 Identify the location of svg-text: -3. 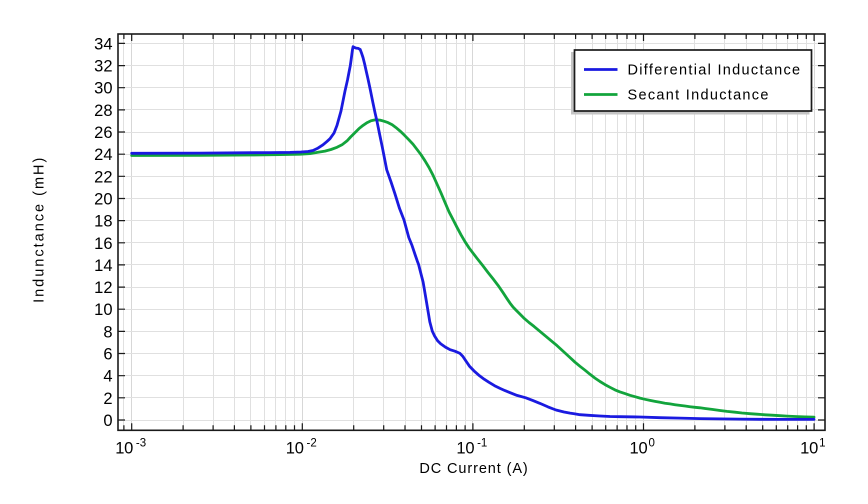
(141, 444).